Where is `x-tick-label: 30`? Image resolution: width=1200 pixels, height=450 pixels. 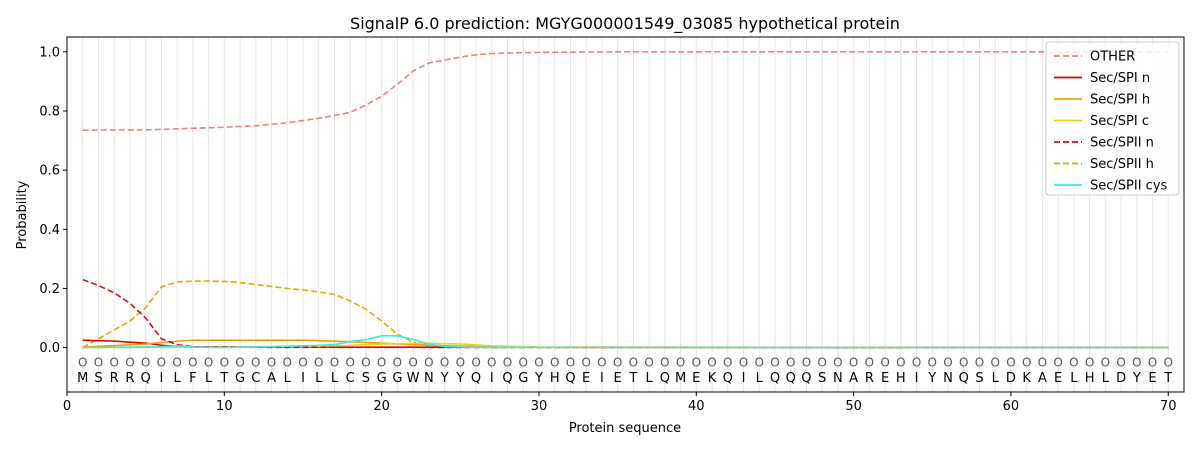
x-tick-label: 30 is located at coordinates (539, 406).